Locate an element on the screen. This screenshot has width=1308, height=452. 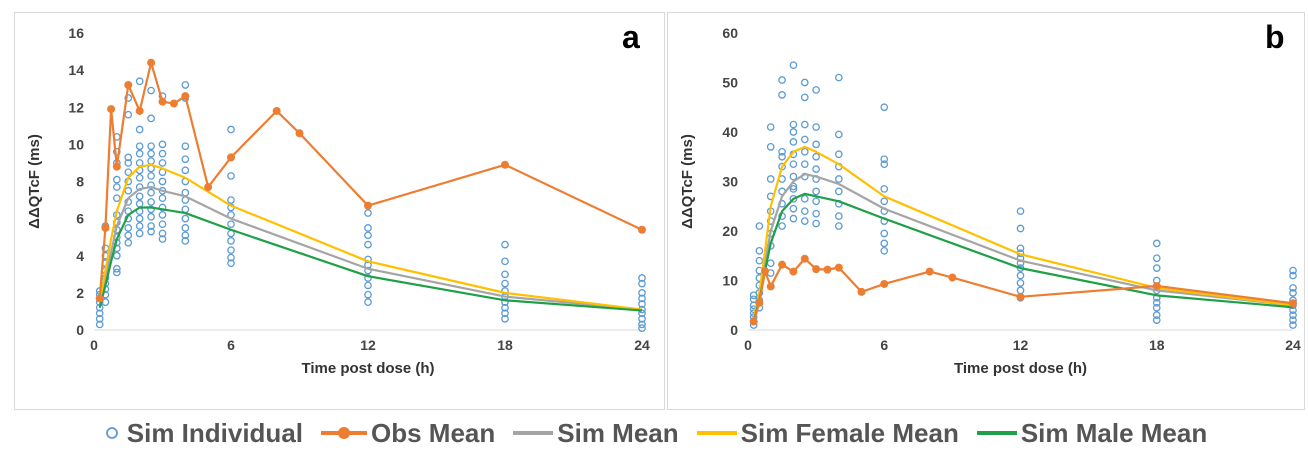
y-tick-label: 16 is located at coordinates (76, 33).